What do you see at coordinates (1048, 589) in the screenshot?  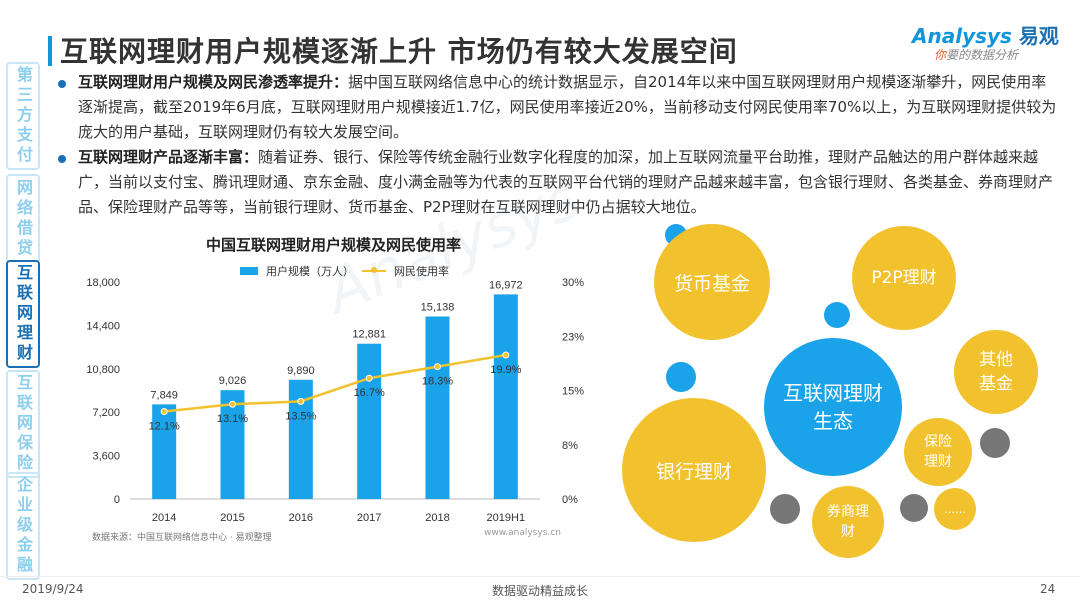 I see `page-number: 24` at bounding box center [1048, 589].